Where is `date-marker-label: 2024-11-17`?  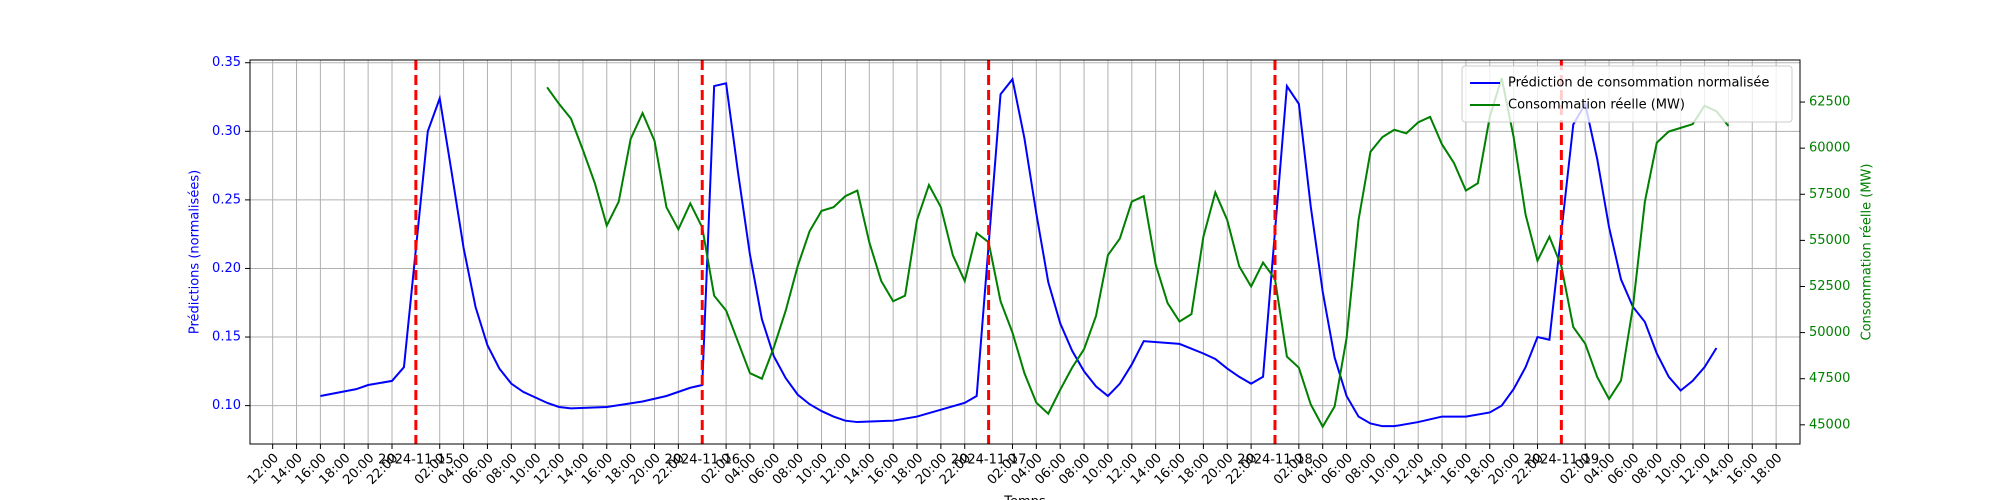 date-marker-label: 2024-11-17 is located at coordinates (989, 460).